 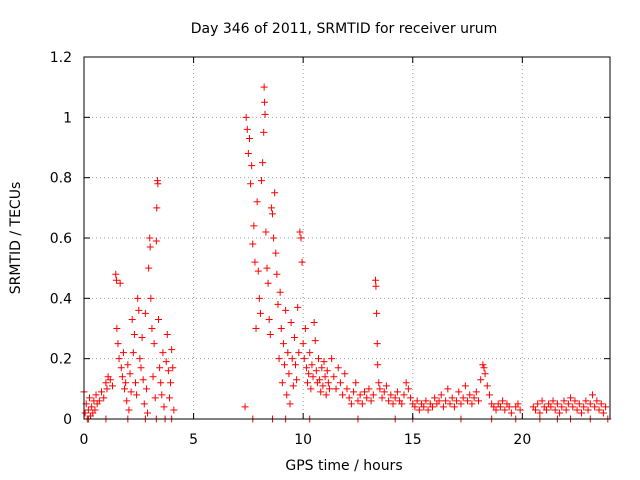 I want to click on y-tick-label: 0.6, so click(x=61, y=239).